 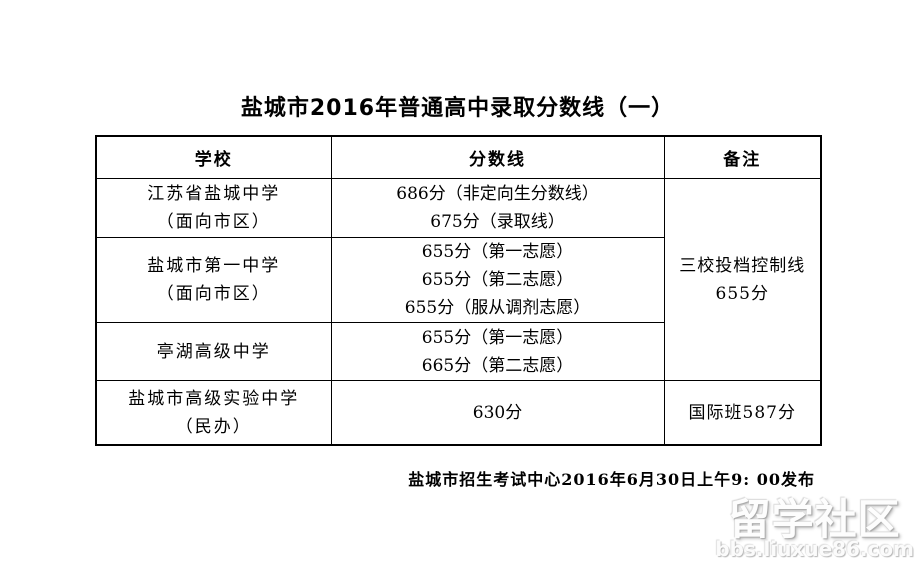 I want to click on score-line-cell: 686分（非定向生分数线） 675分（录取线）, so click(x=497, y=208).